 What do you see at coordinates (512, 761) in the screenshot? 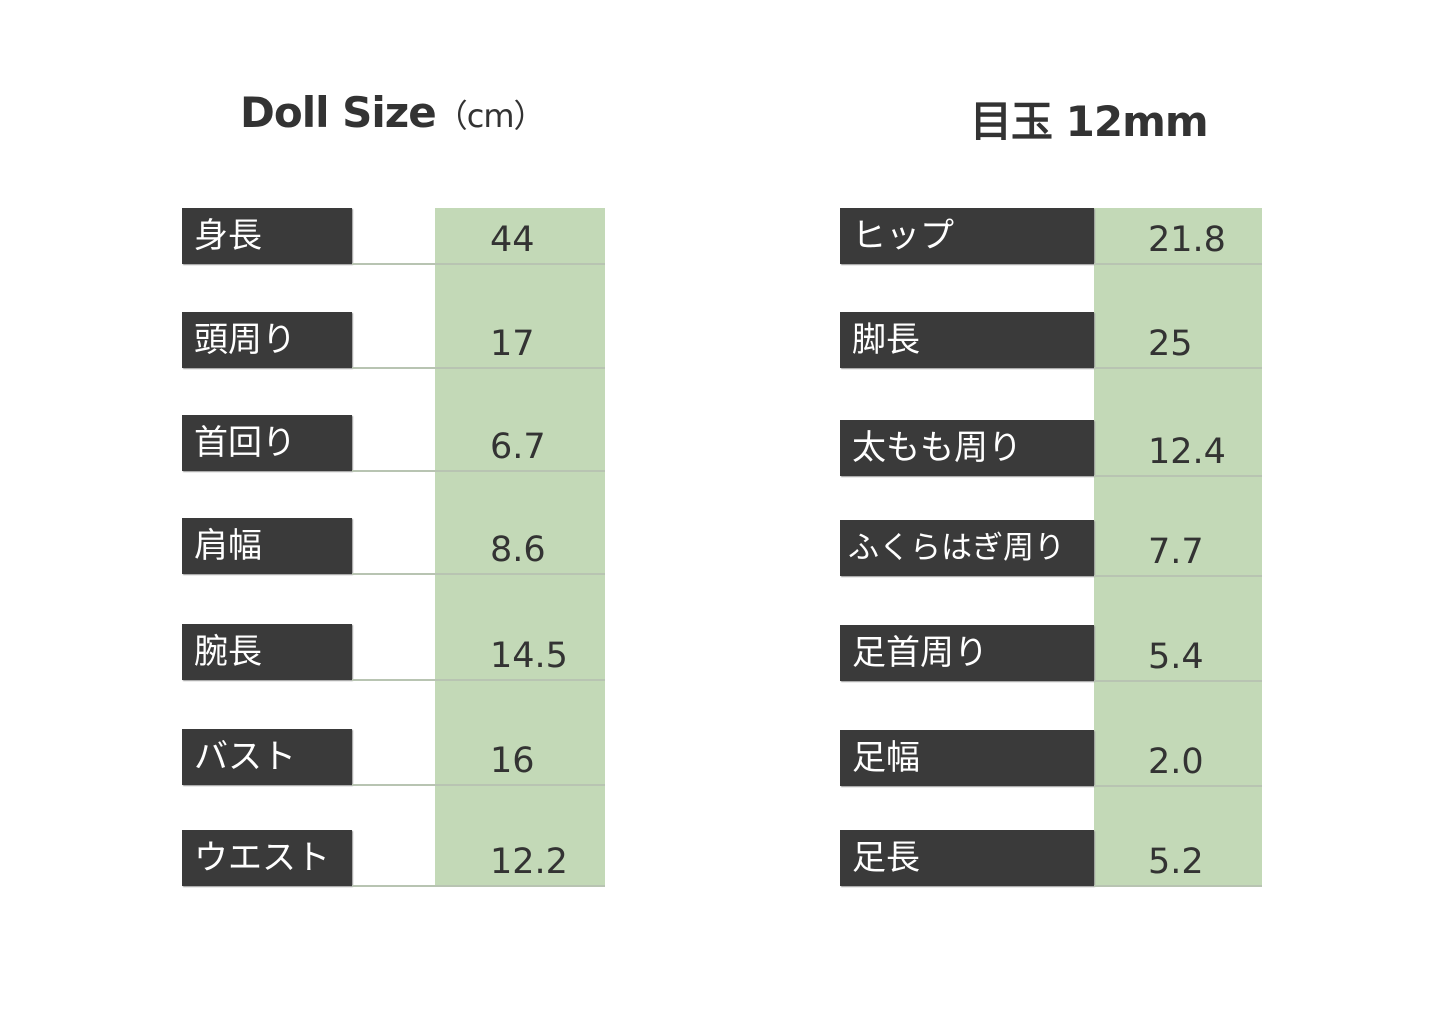
I see `measurement-value: 16` at bounding box center [512, 761].